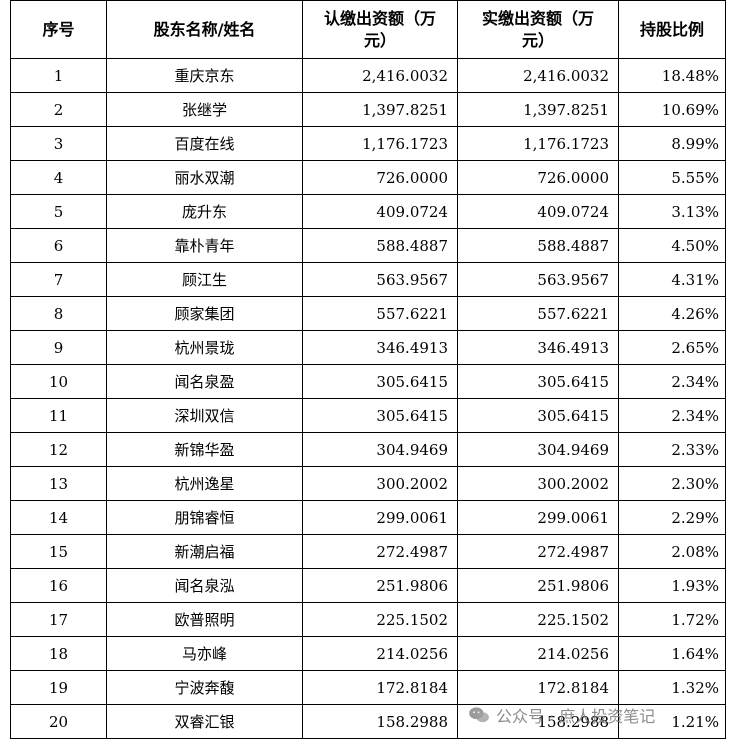  I want to click on row-index: 10, so click(58, 381).